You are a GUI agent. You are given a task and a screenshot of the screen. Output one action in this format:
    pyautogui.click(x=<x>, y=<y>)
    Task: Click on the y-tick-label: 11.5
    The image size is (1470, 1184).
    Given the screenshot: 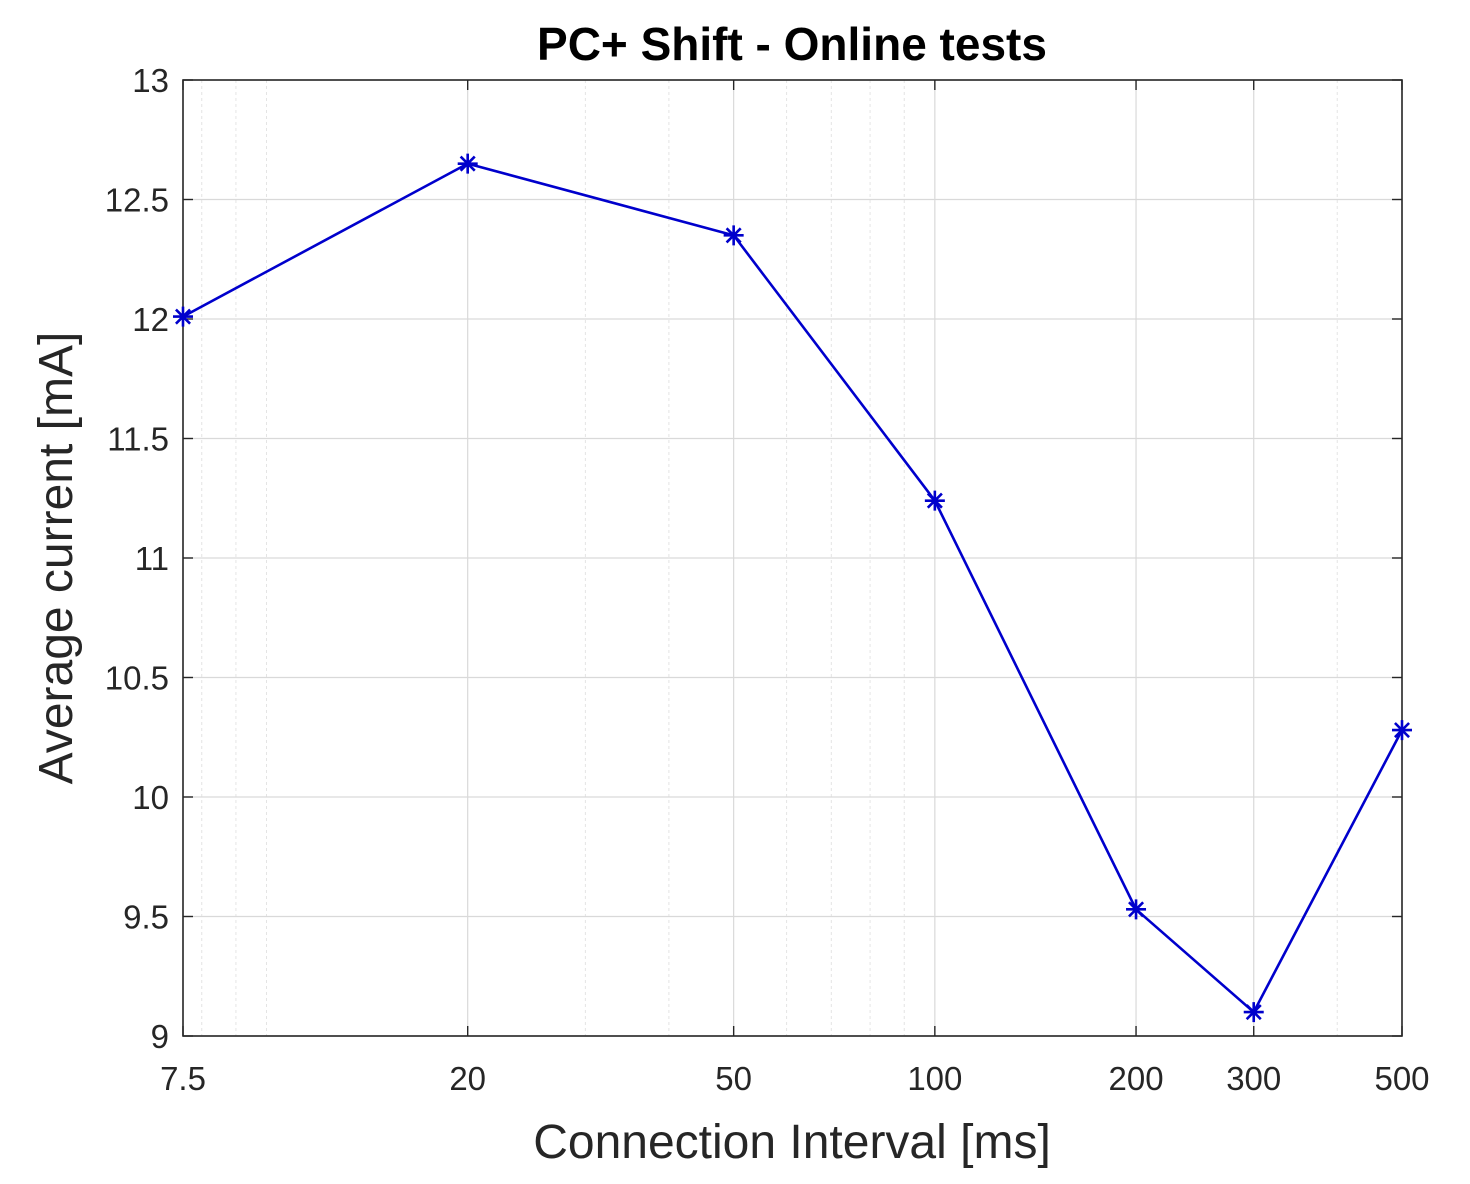 What is the action you would take?
    pyautogui.click(x=138, y=439)
    